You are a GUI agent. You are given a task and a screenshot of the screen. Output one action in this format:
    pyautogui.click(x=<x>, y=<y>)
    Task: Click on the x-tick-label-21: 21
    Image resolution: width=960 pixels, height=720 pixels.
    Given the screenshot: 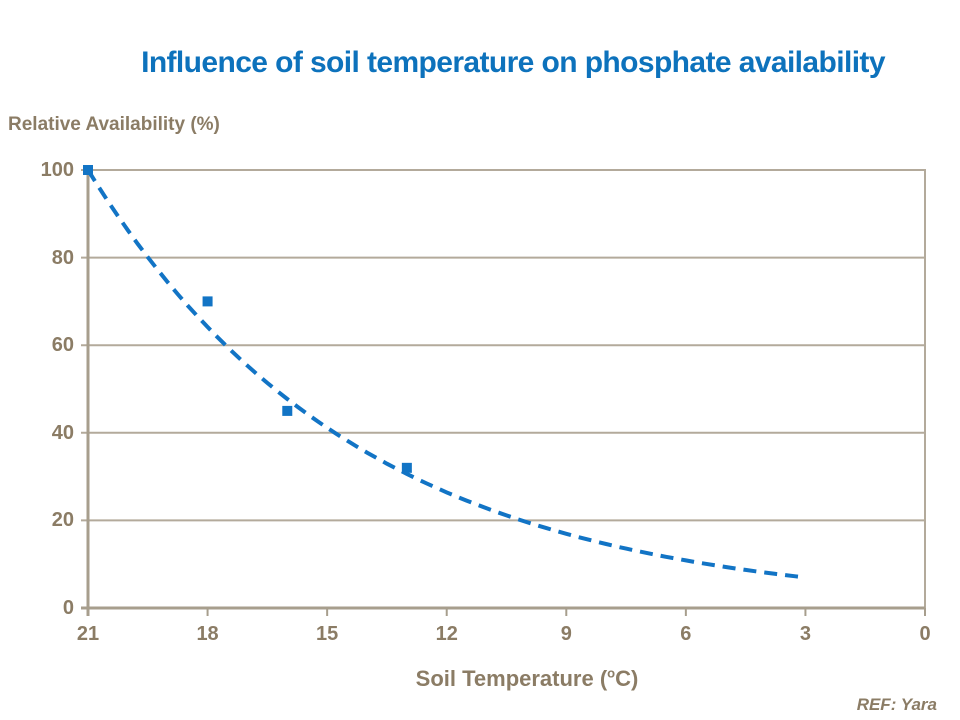 What is the action you would take?
    pyautogui.click(x=88, y=634)
    